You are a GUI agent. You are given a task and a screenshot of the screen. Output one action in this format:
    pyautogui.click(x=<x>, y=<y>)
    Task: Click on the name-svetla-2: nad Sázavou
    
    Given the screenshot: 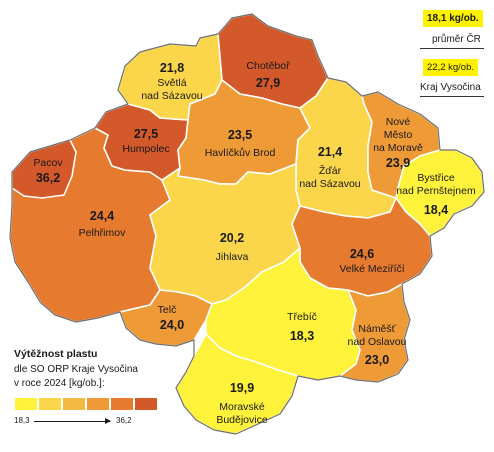 What is the action you would take?
    pyautogui.click(x=172, y=96)
    